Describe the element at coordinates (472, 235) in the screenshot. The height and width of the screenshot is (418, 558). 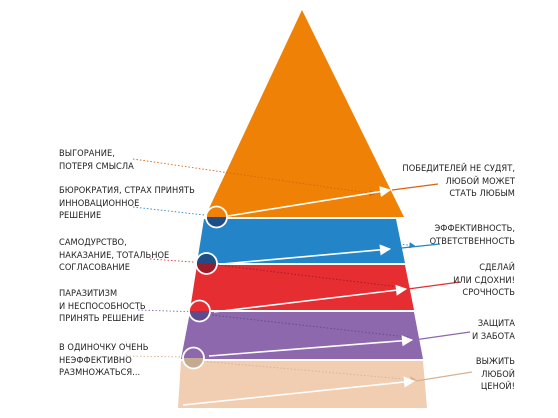
I see `right-label-2: ЭФФЕКТИВНОСТЬ, ОТВЕТСТВЕННОСТЬ` at that location.